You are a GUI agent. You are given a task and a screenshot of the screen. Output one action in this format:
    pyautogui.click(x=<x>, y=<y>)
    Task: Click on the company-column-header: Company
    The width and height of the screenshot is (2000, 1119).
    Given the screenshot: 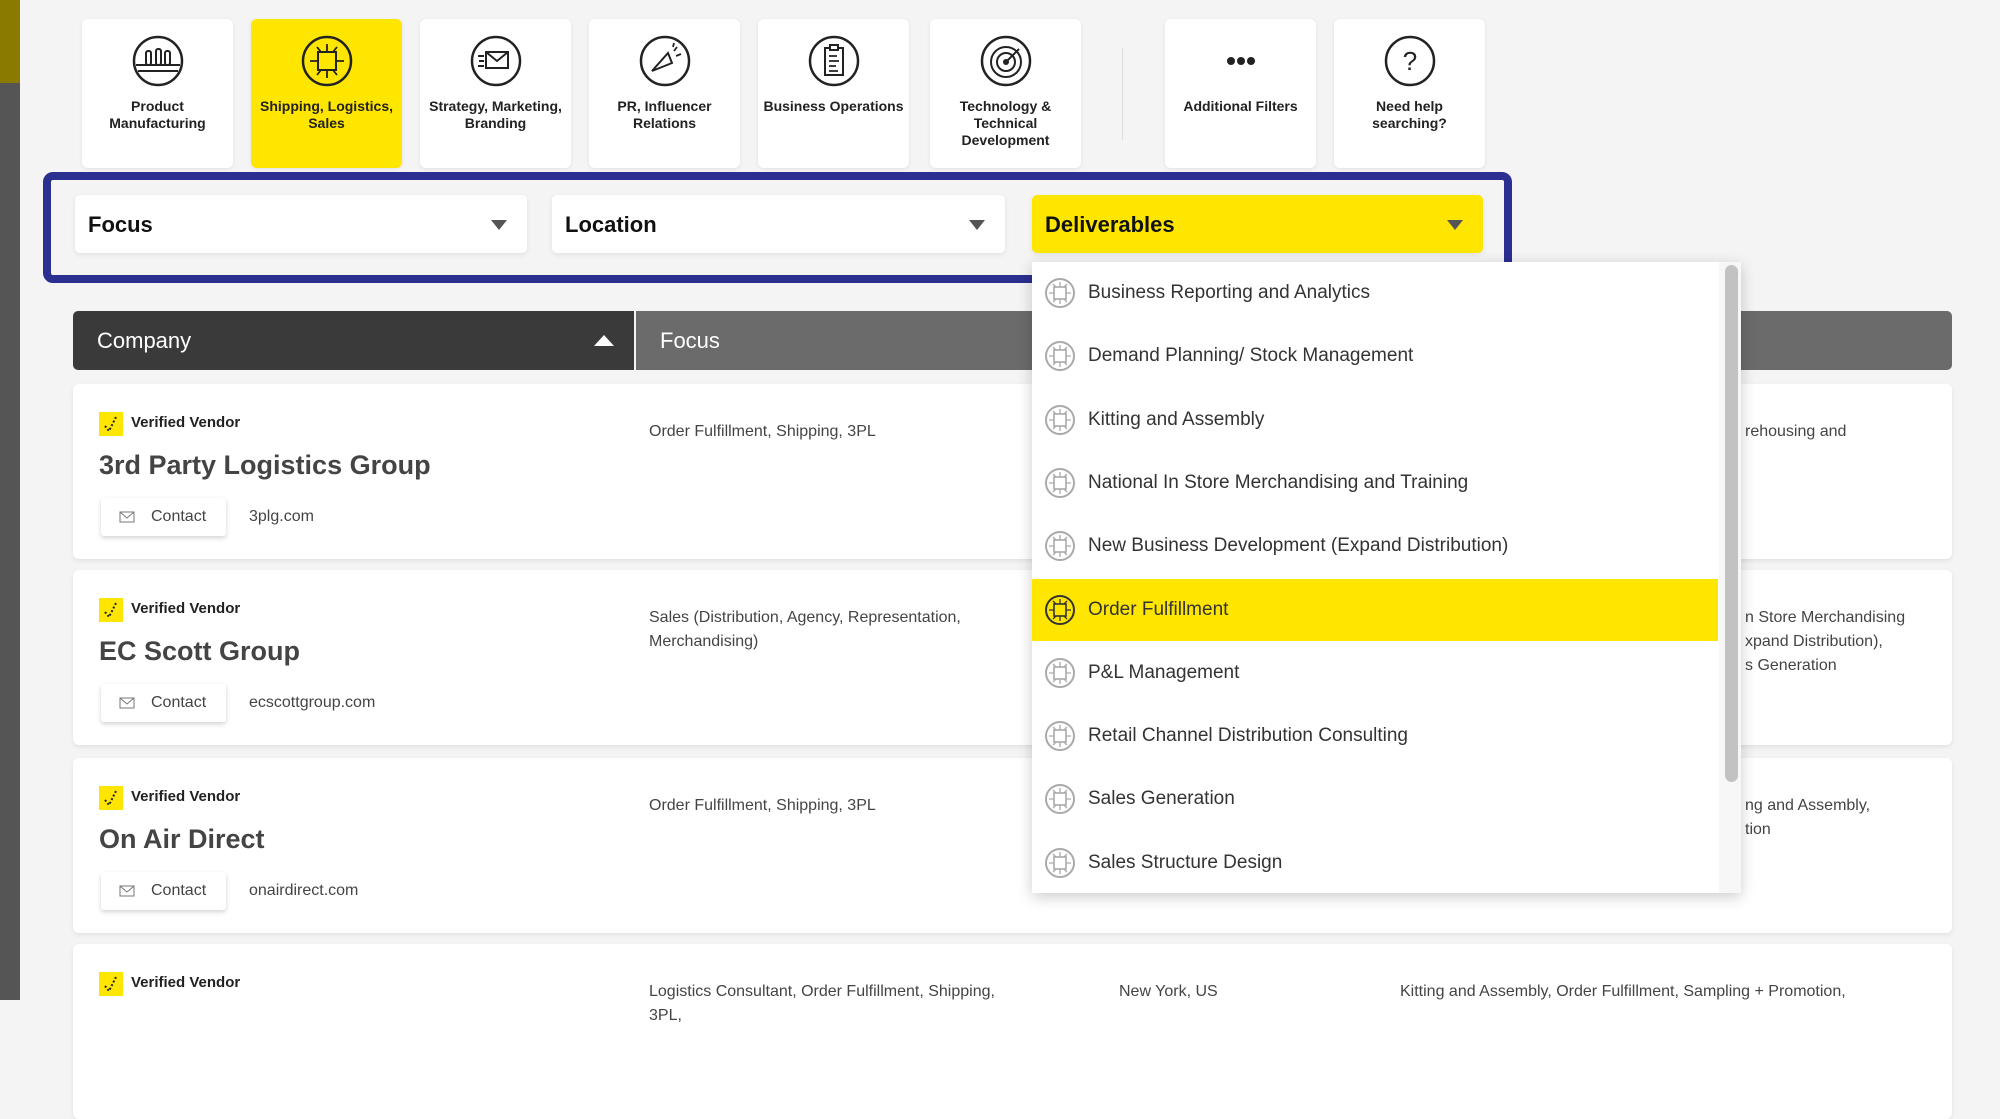 What is the action you would take?
    pyautogui.click(x=353, y=340)
    